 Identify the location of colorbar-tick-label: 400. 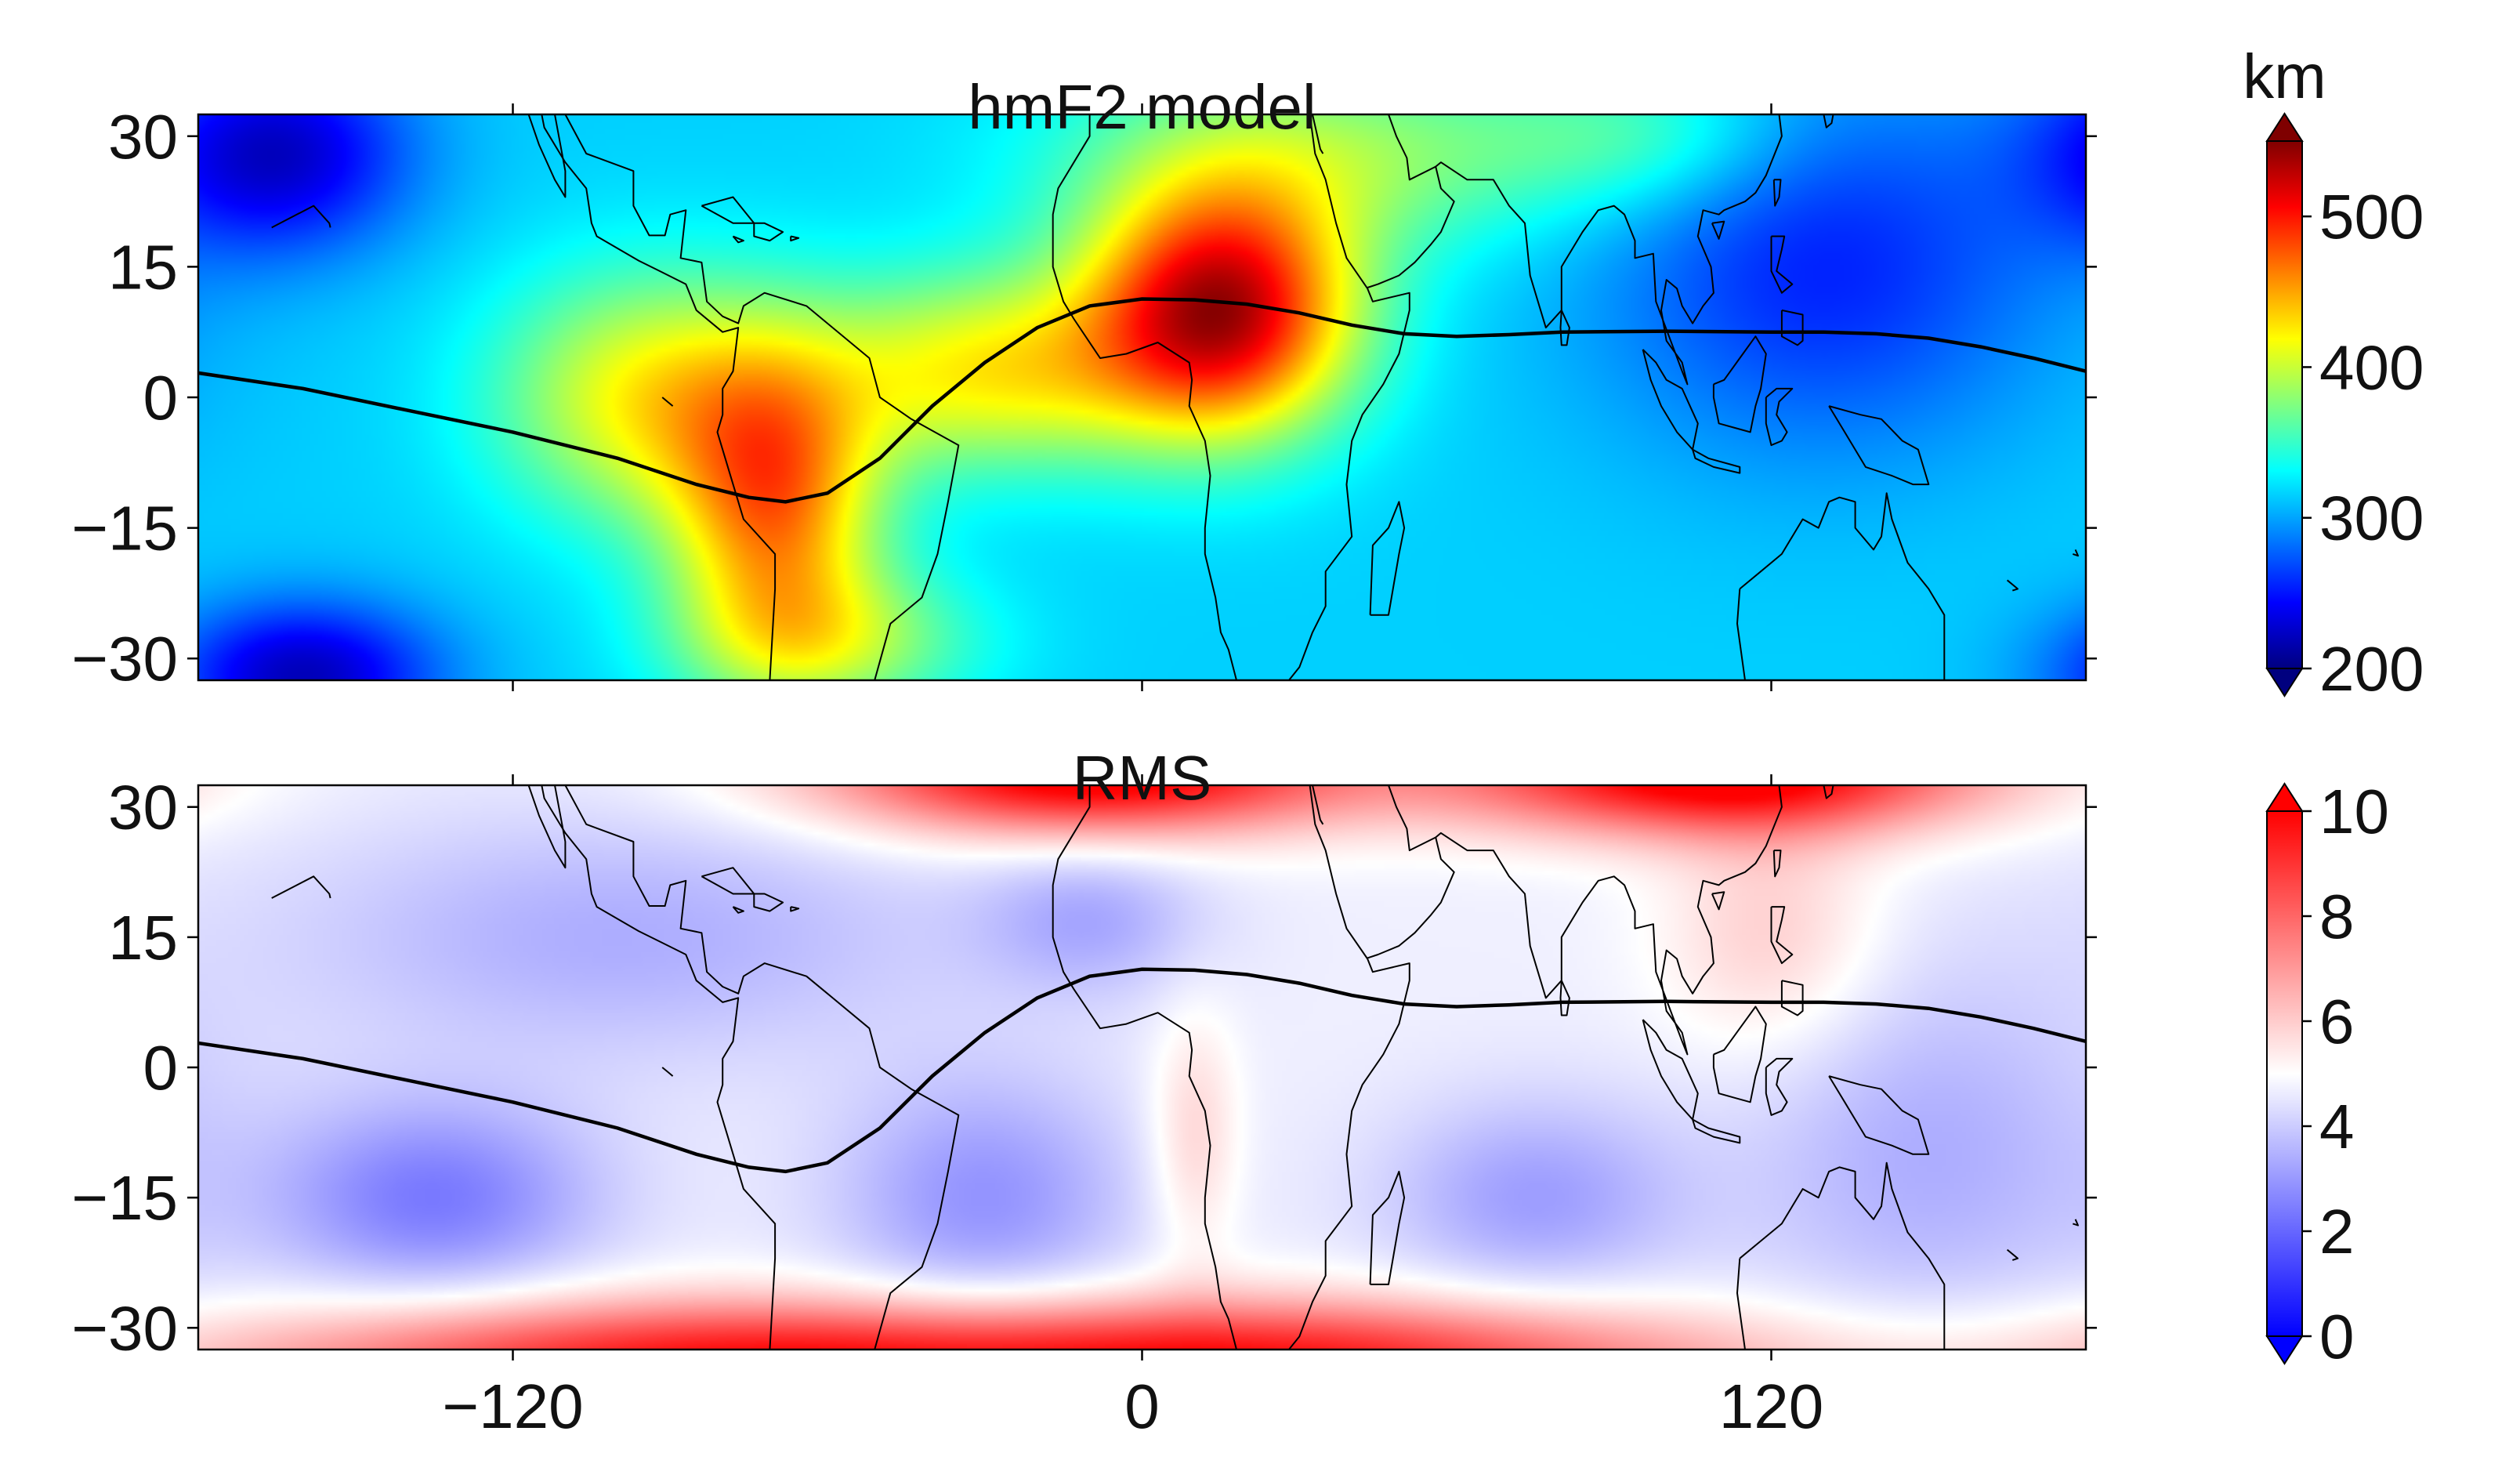
(2371, 367).